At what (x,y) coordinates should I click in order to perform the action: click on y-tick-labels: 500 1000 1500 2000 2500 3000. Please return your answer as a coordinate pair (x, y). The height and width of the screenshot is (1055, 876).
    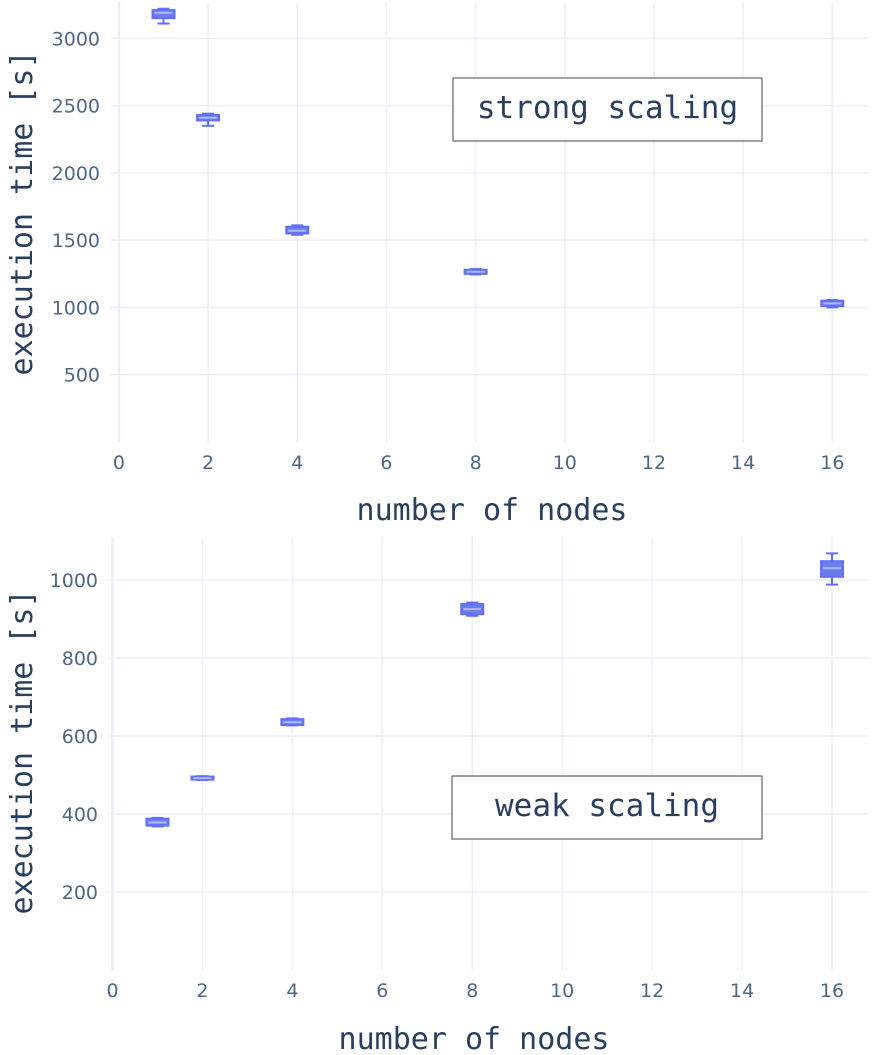
    Looking at the image, I should click on (76, 207).